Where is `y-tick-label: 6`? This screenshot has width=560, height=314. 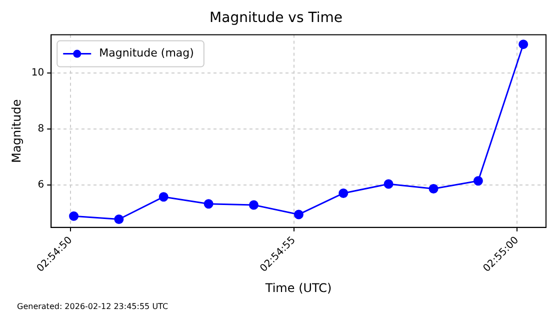
y-tick-label: 6 is located at coordinates (41, 185).